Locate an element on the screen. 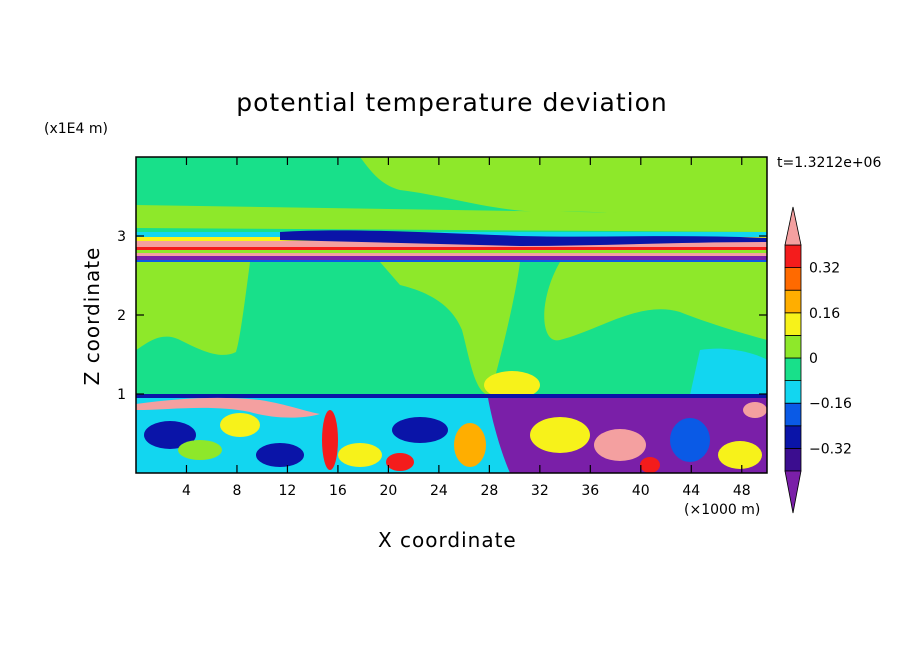 The width and height of the screenshot is (904, 654). x-tick-label-8: 36 is located at coordinates (590, 491).